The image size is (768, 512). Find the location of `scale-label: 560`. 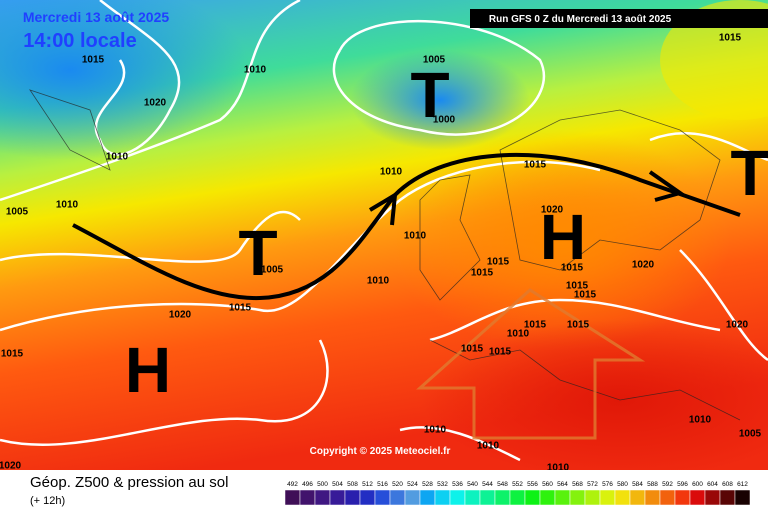

scale-label: 560 is located at coordinates (547, 484).